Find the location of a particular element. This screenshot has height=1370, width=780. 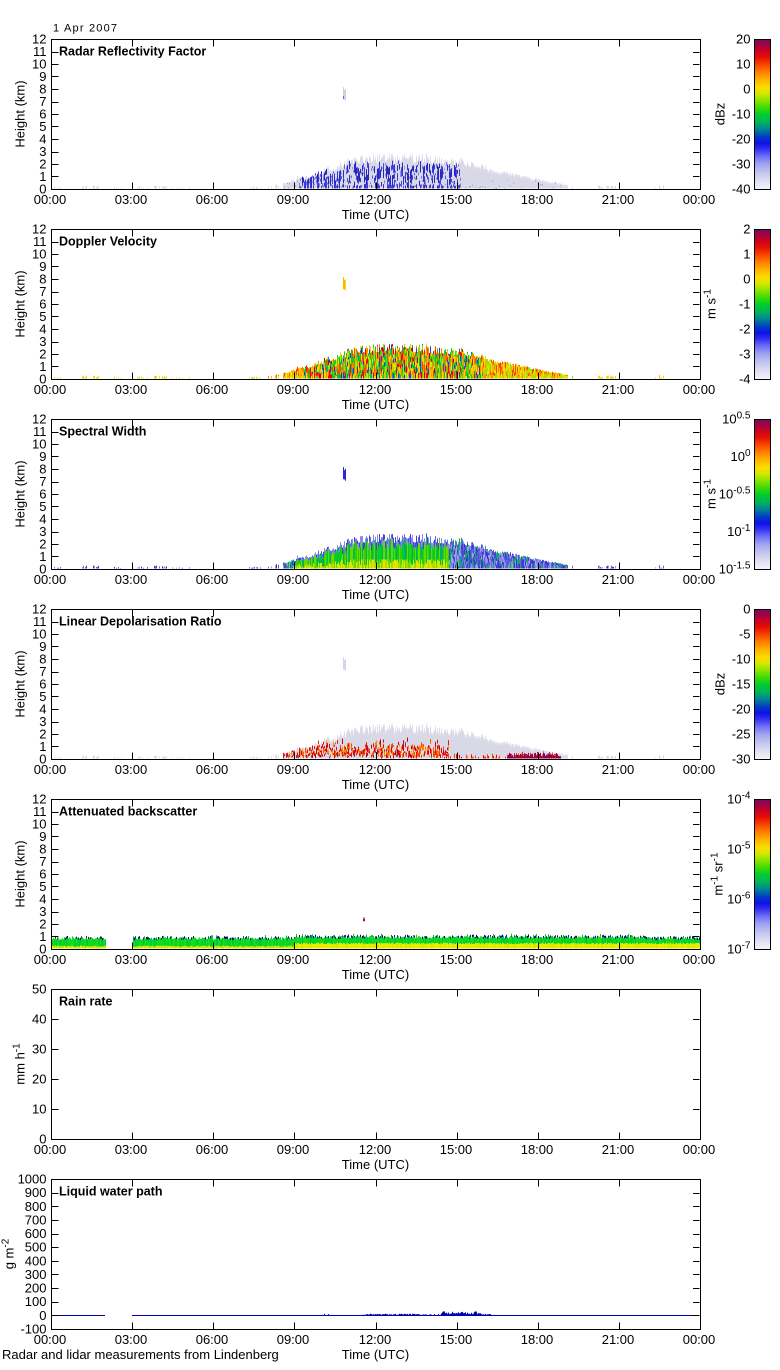

svg-text: Linear Depolarisation Ratio is located at coordinates (140, 622).